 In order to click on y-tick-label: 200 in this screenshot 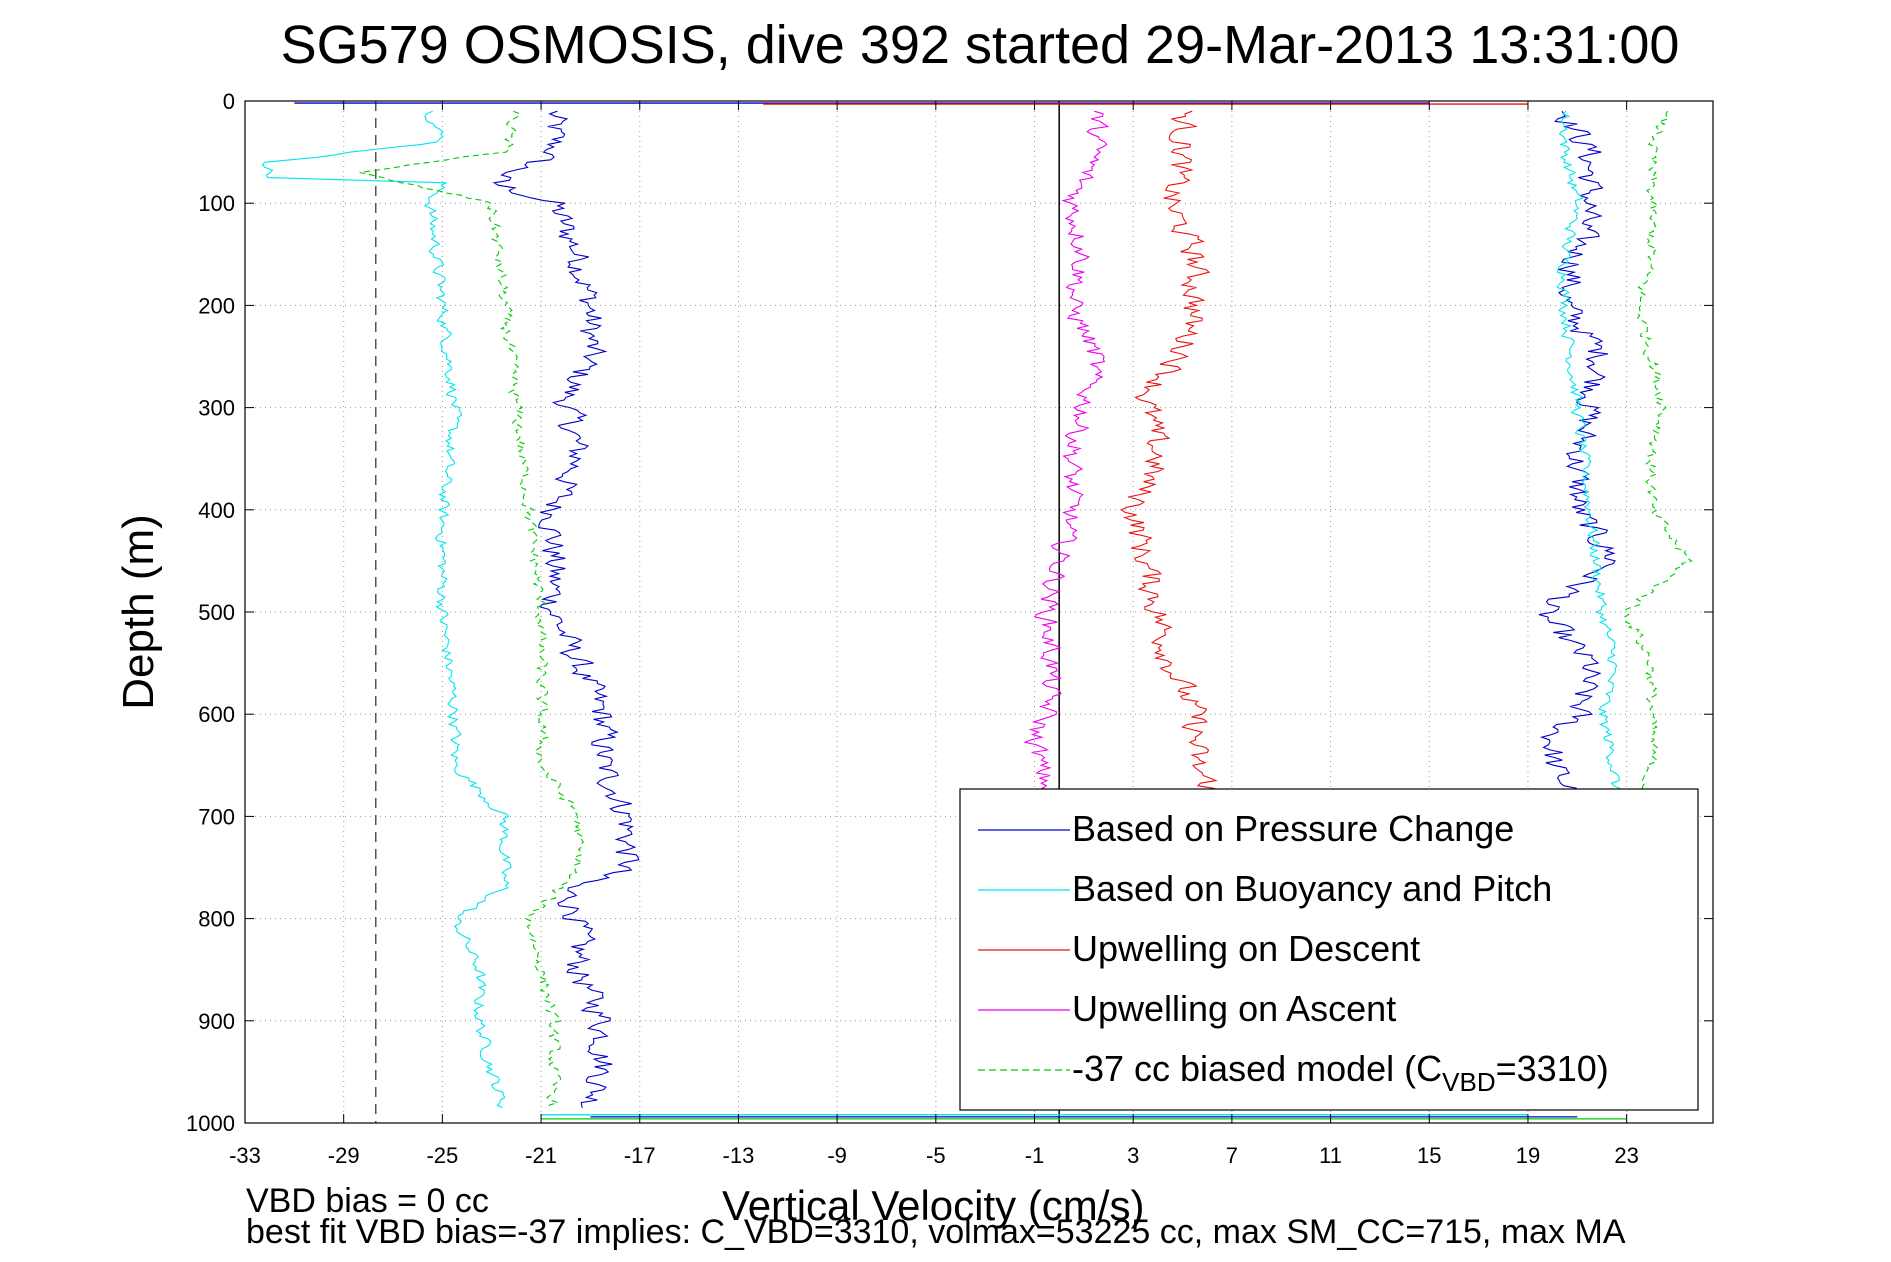, I will do `click(216, 305)`.